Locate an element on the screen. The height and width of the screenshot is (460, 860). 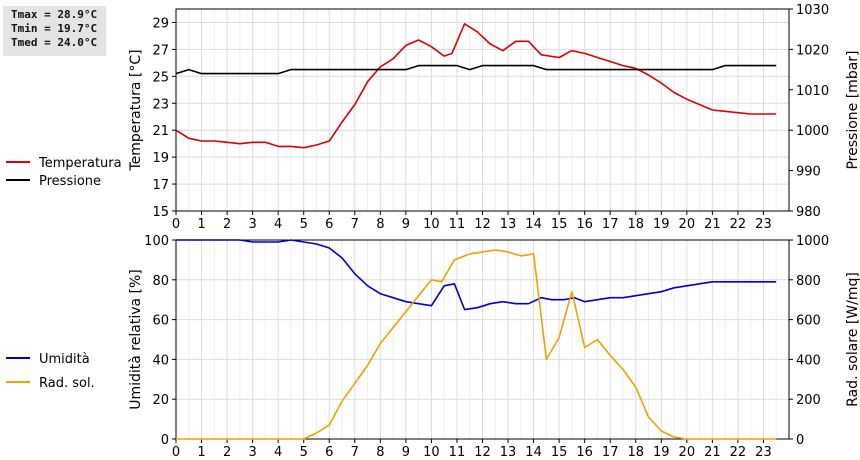
y-left-tick-label: 23 is located at coordinates (160, 104).